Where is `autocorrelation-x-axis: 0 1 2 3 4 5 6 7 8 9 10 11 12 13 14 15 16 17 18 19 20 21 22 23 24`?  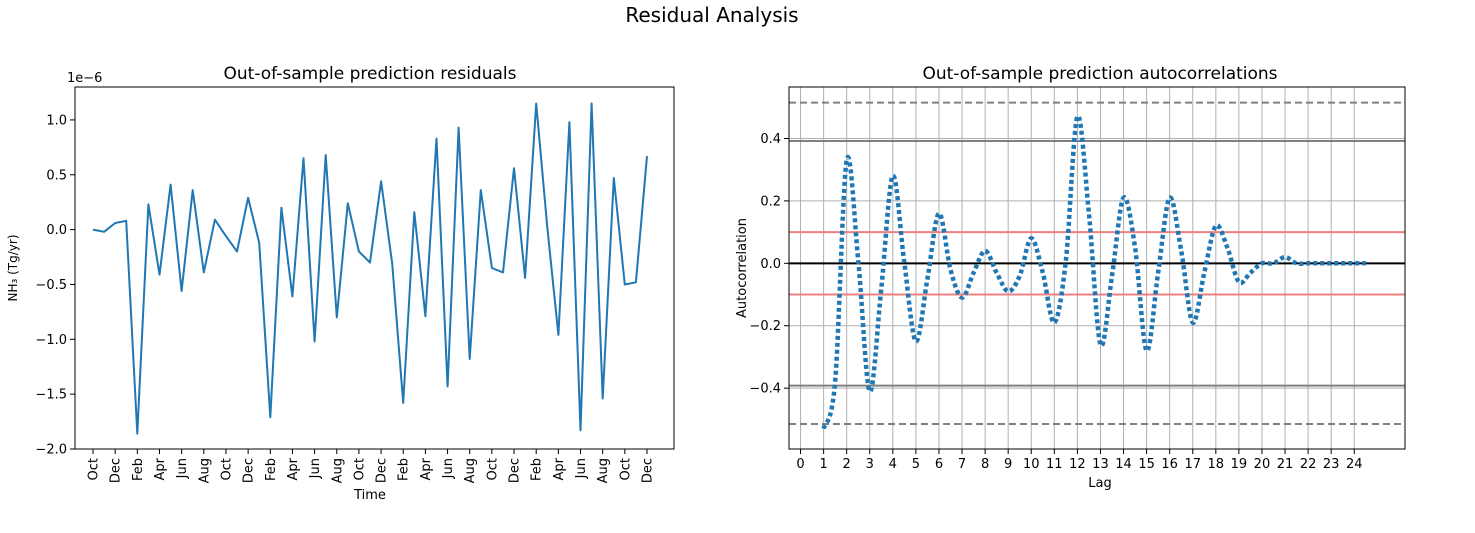
autocorrelation-x-axis: 0 1 2 3 4 5 6 7 8 9 10 11 12 13 14 15 16 17 18 19 20 21 22 23 24 is located at coordinates (1079, 460).